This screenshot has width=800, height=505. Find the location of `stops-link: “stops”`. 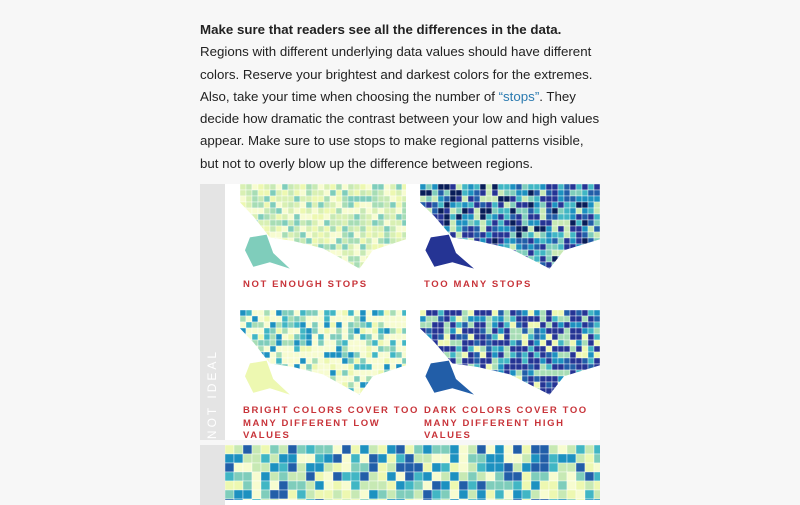

stops-link: “stops” is located at coordinates (519, 96).